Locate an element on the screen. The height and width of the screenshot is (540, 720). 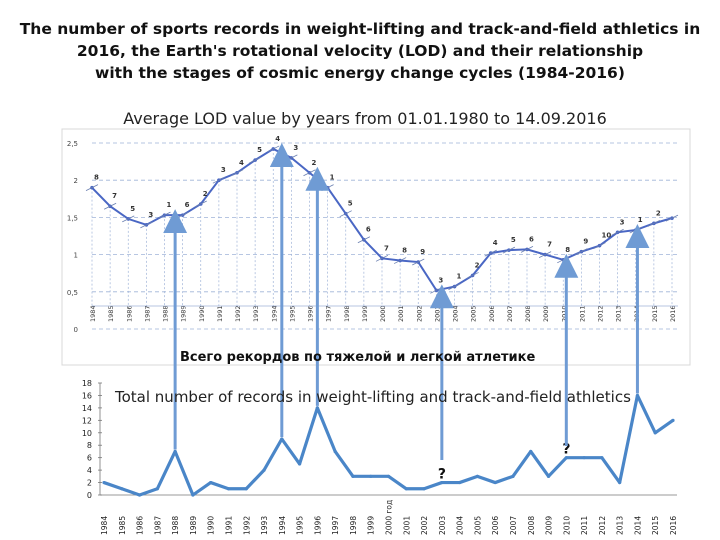
lod-x-tick-label: 1989 is located at coordinates (184, 313).